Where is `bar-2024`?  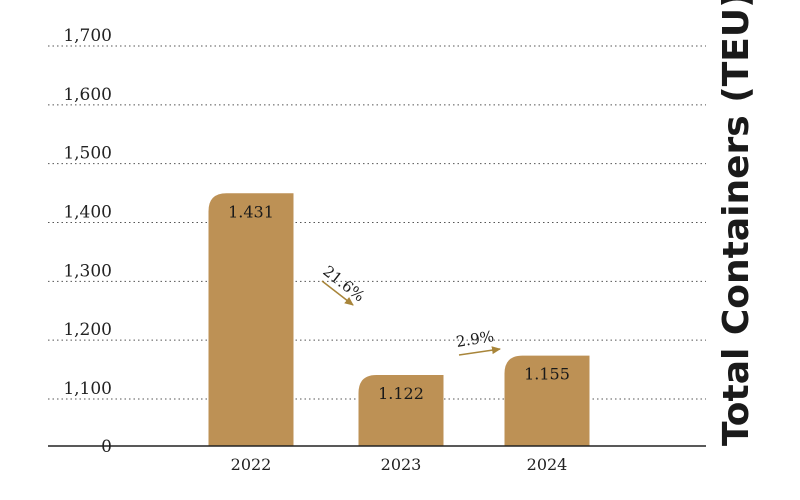
bar-2024 is located at coordinates (547, 400).